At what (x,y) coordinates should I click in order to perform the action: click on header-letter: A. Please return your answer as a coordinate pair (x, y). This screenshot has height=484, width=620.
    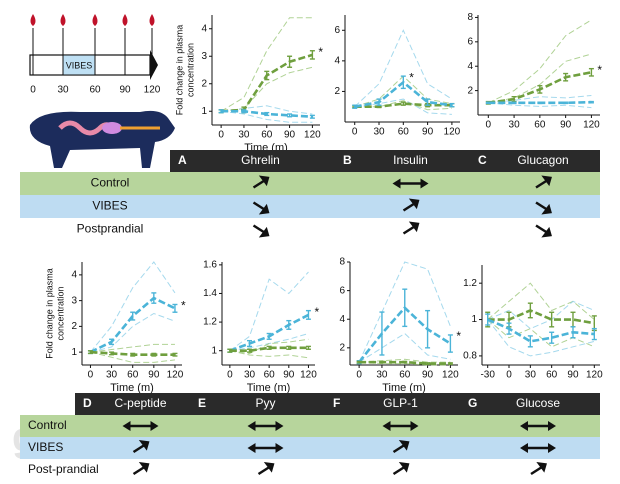
    Looking at the image, I should click on (182, 160).